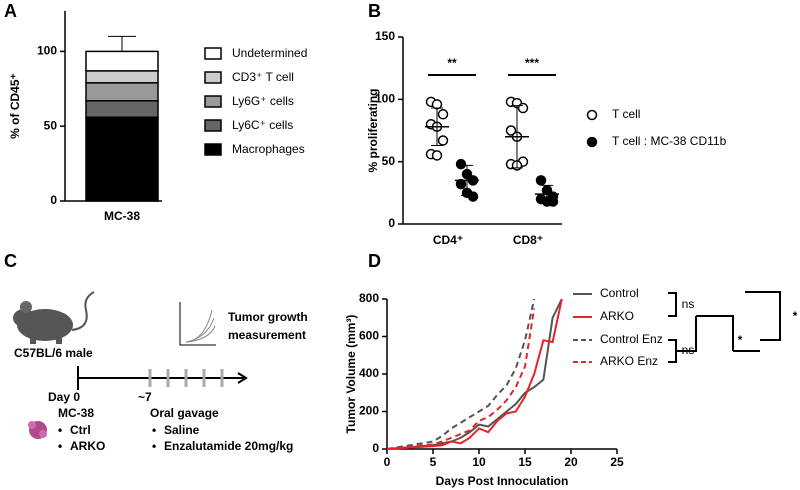 This screenshot has height=490, width=800. I want to click on x-tick-label: CD4⁺, so click(448, 240).